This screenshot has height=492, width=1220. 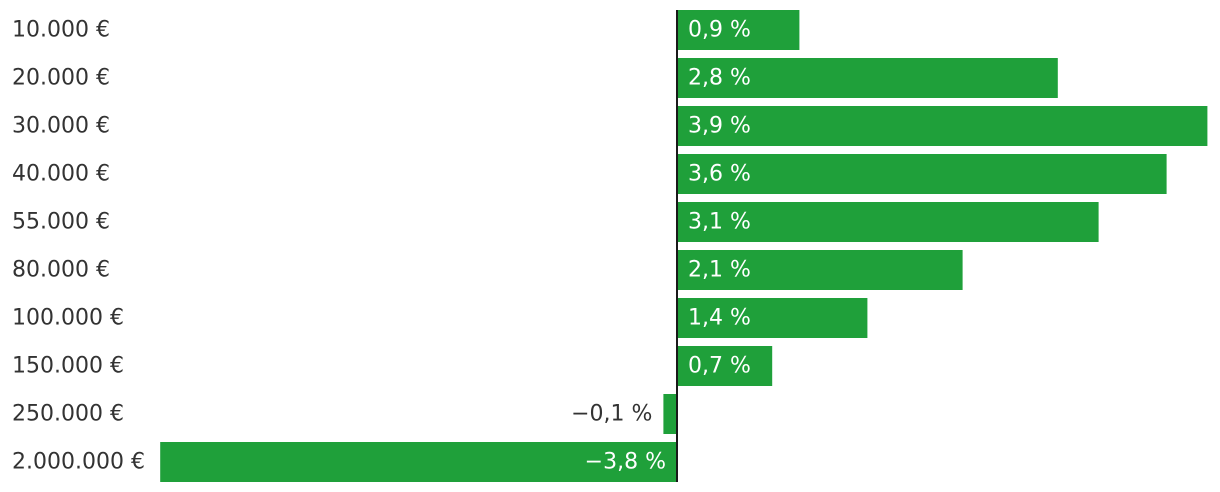 What do you see at coordinates (61, 78) in the screenshot?
I see `category-label: 20.000 €` at bounding box center [61, 78].